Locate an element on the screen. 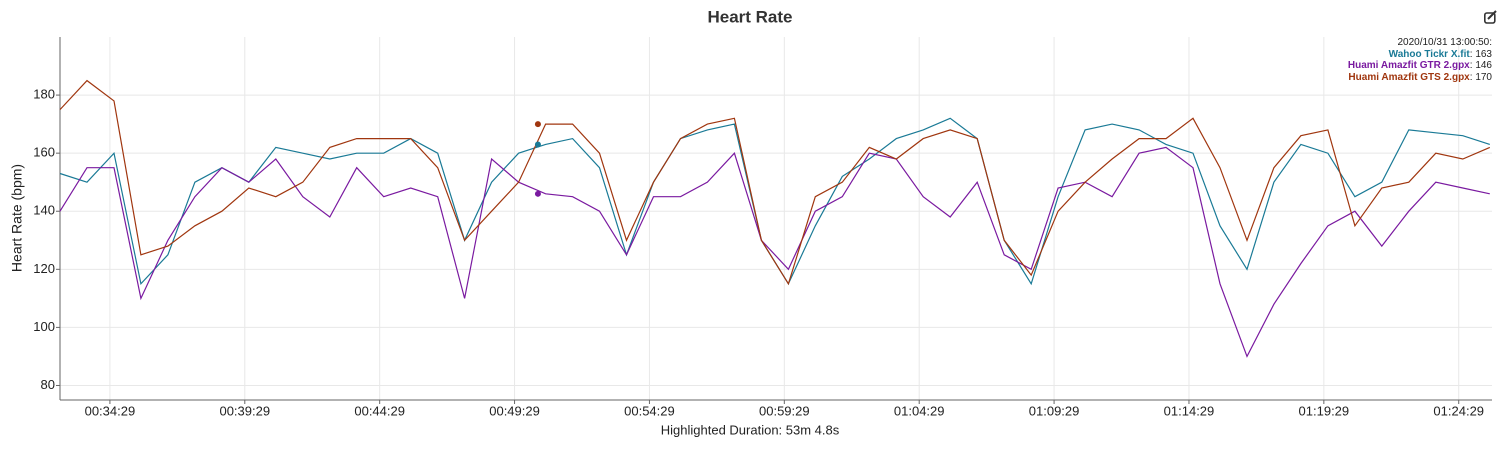 This screenshot has width=1505, height=463. legend-label: Wahoo Tickr X.fit is located at coordinates (1432, 54).